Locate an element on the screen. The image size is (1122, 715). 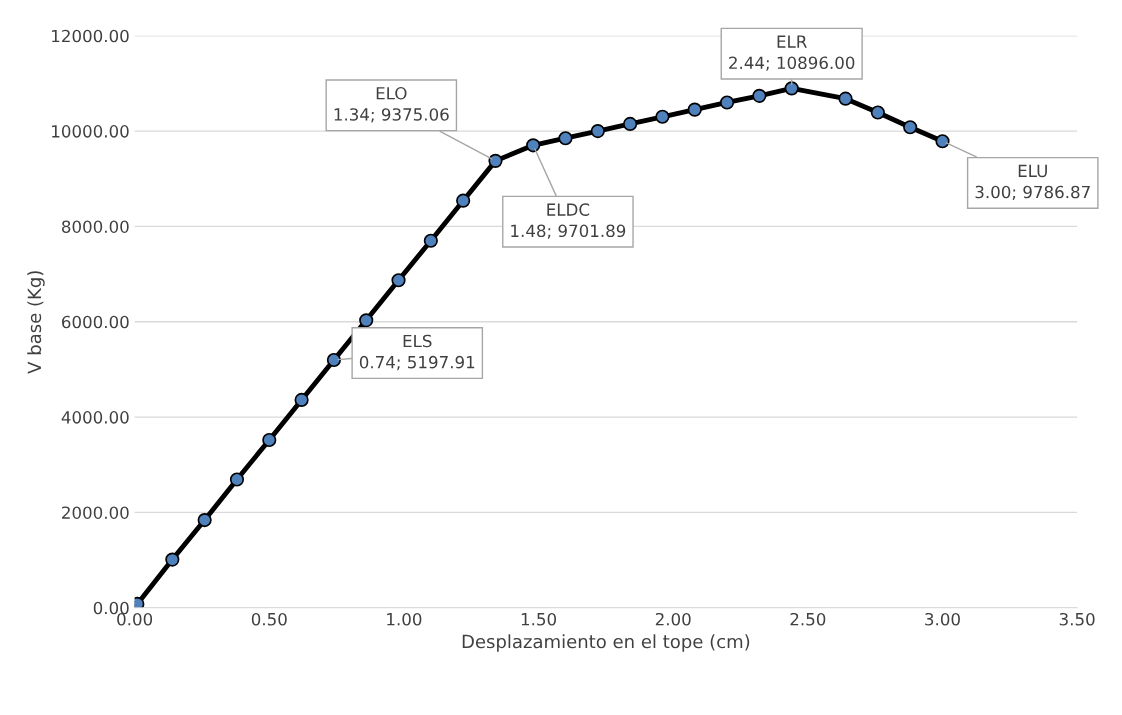
annotation: ELS 0.74; 5197.91 is located at coordinates (417, 352).